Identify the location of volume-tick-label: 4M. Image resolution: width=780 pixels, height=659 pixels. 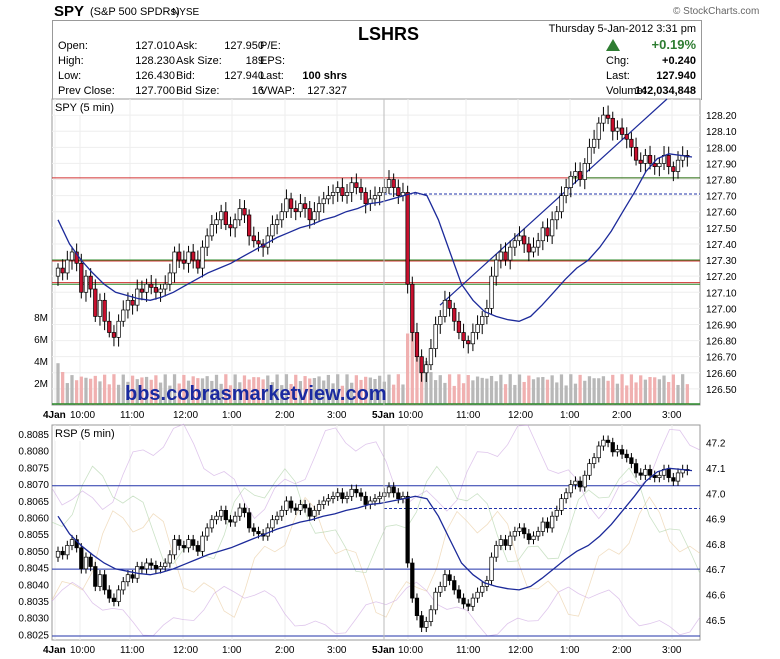
(41, 362).